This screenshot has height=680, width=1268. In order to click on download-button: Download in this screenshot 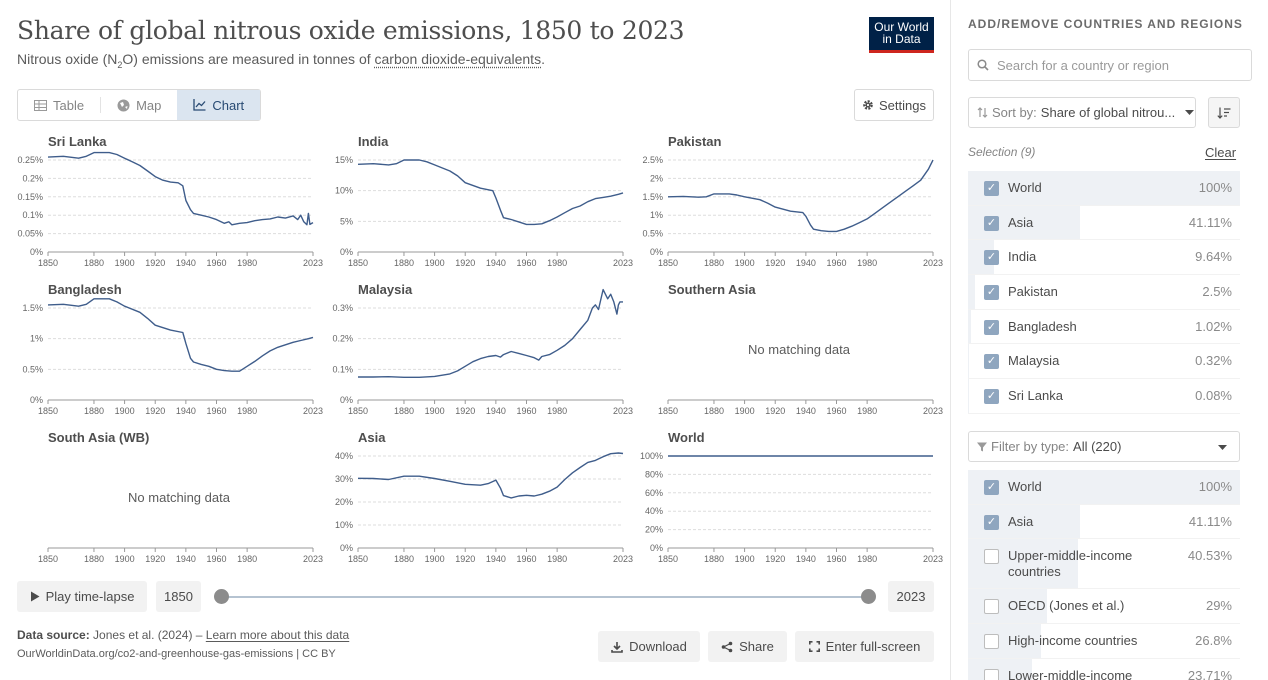, I will do `click(649, 646)`.